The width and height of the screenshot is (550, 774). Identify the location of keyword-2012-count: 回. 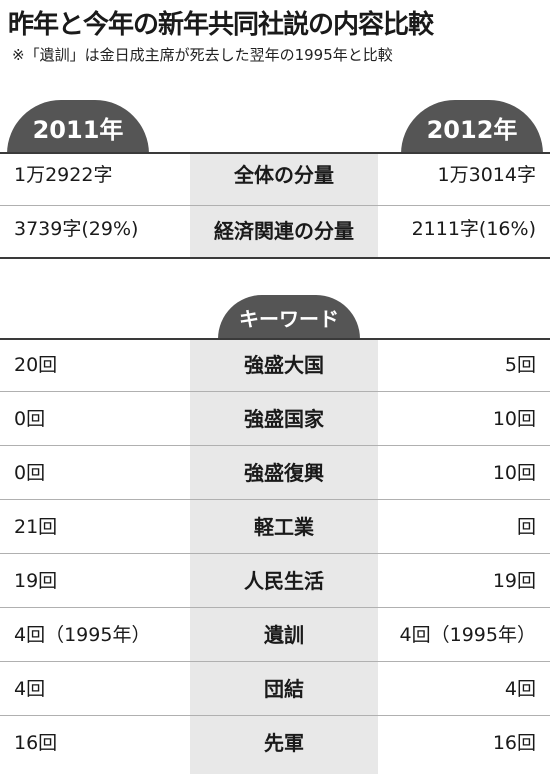
(526, 527).